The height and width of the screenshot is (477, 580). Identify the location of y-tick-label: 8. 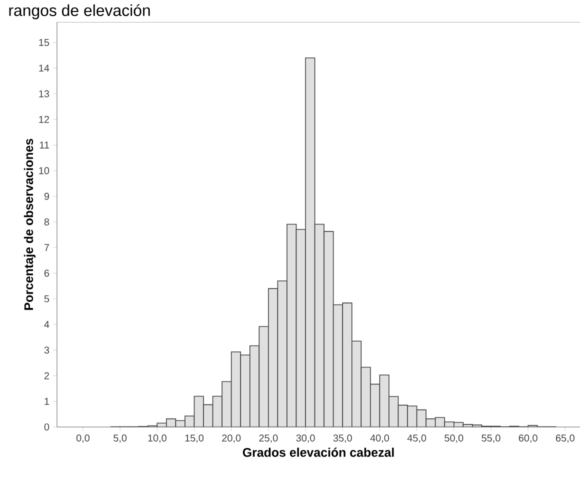
(47, 222).